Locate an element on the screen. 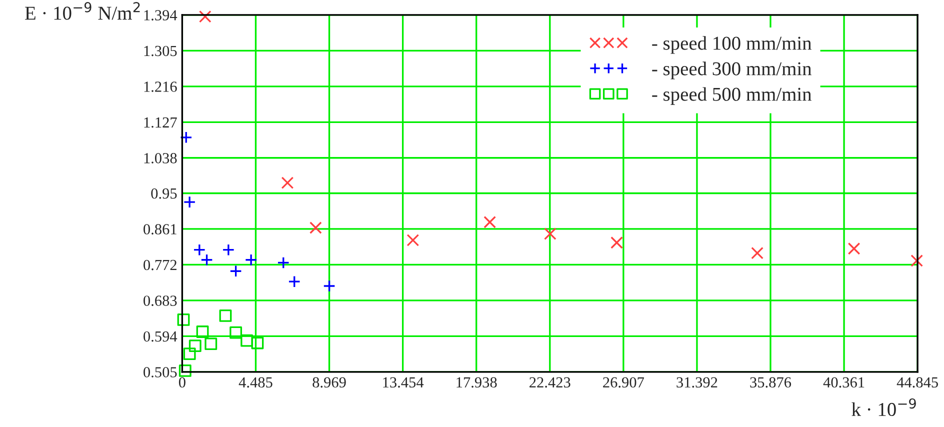 The width and height of the screenshot is (944, 427). x-tick-label: 0 is located at coordinates (182, 382).